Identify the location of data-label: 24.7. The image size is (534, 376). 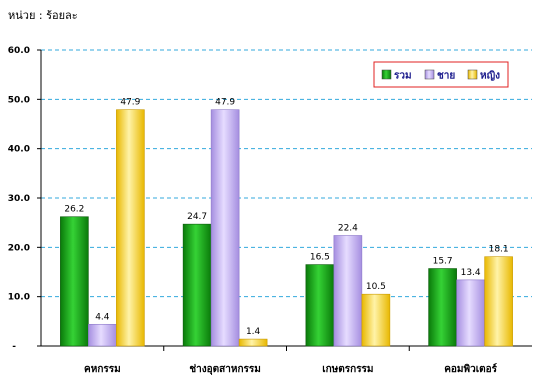
(197, 217).